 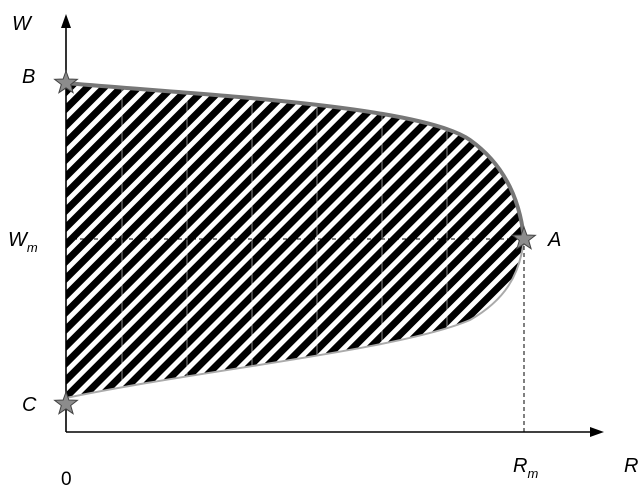 What do you see at coordinates (554, 240) in the screenshot?
I see `point-a-label: A` at bounding box center [554, 240].